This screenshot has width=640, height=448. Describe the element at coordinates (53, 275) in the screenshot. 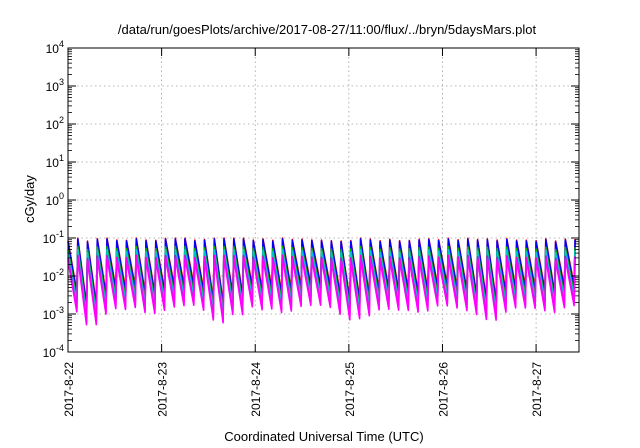

I see `y-tick-label: 10⁻²` at that location.